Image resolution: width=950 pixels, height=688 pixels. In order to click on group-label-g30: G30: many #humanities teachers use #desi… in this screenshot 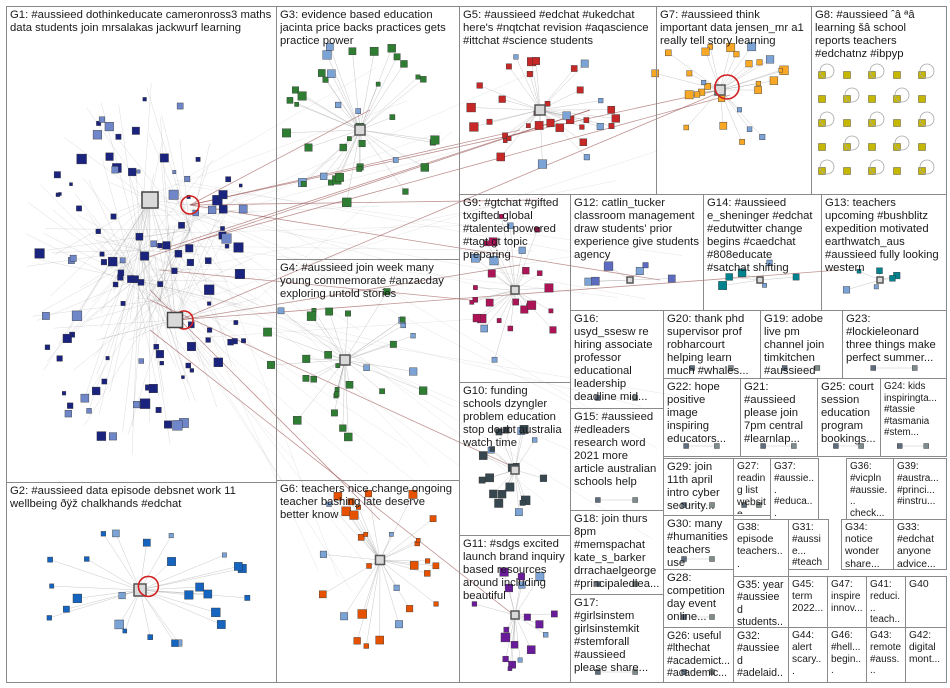, I will do `click(697, 543)`.